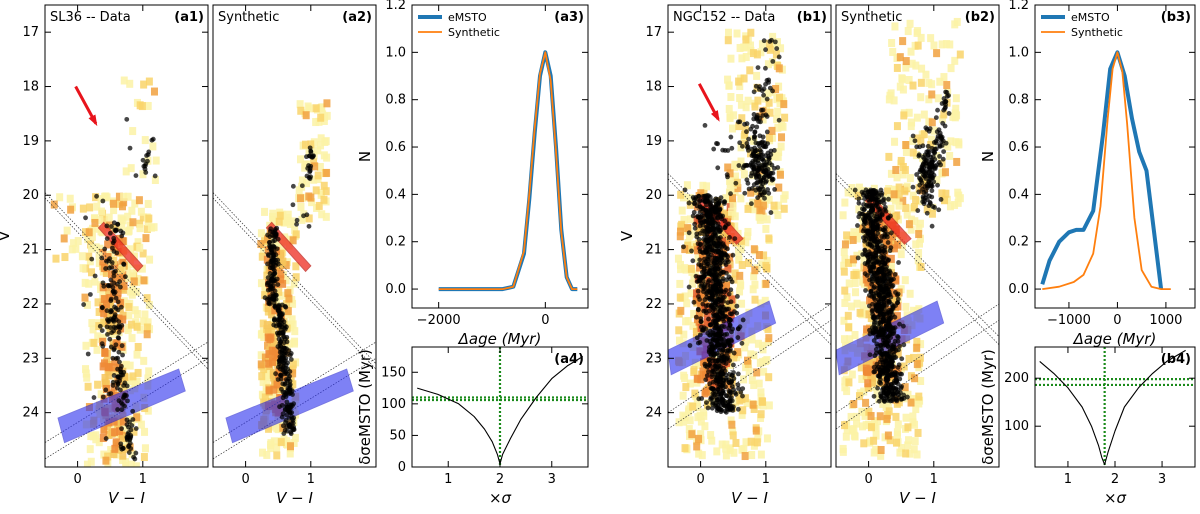 The width and height of the screenshot is (1200, 514). What do you see at coordinates (357, 17) in the screenshot?
I see `panel-label: (a2)` at bounding box center [357, 17].